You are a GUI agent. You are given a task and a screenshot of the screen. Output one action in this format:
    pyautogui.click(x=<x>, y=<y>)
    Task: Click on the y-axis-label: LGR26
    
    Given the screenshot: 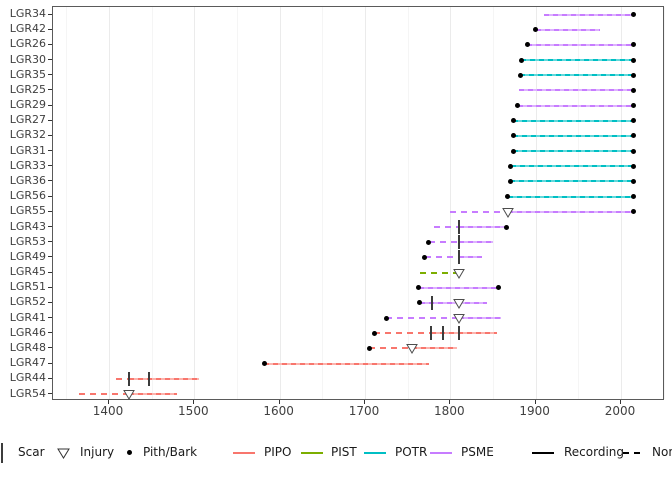 What is the action you would take?
    pyautogui.click(x=27, y=44)
    